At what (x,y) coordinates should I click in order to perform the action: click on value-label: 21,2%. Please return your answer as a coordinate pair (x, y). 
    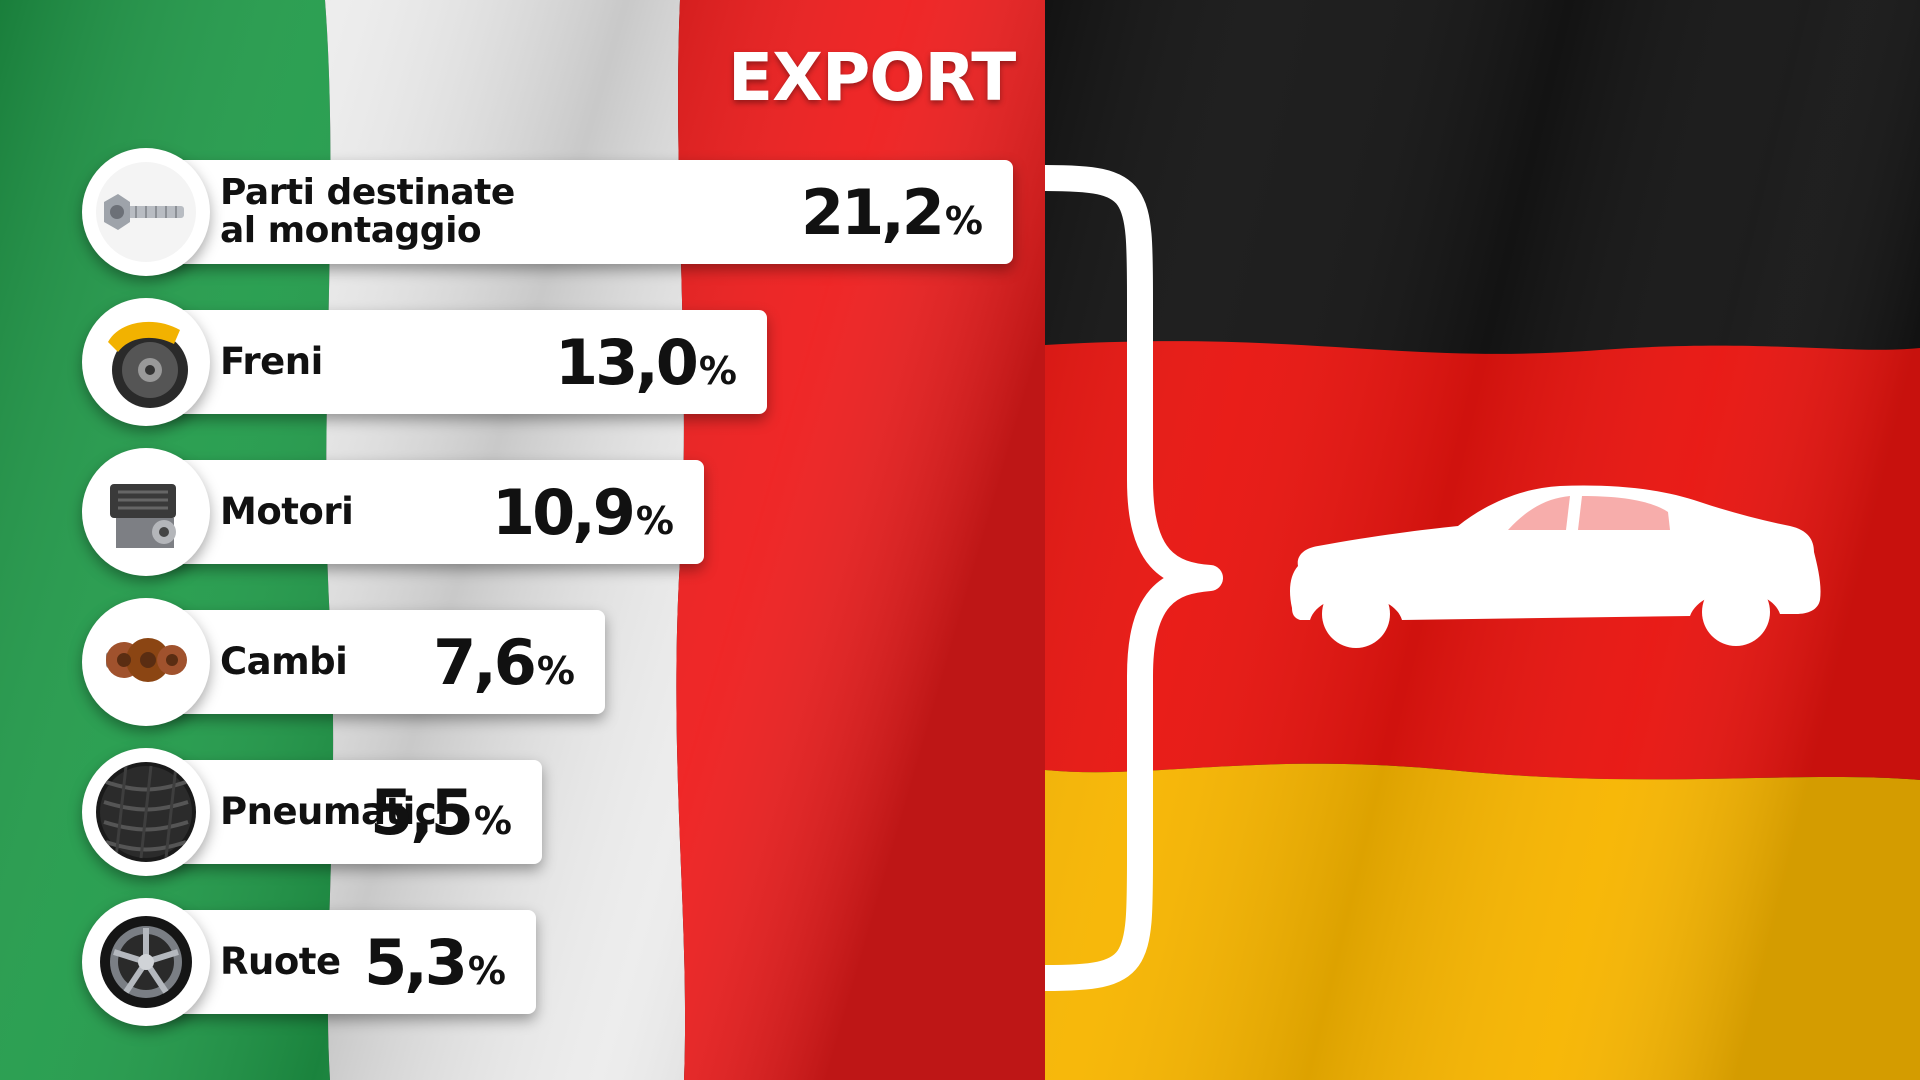
    Looking at the image, I should click on (892, 212).